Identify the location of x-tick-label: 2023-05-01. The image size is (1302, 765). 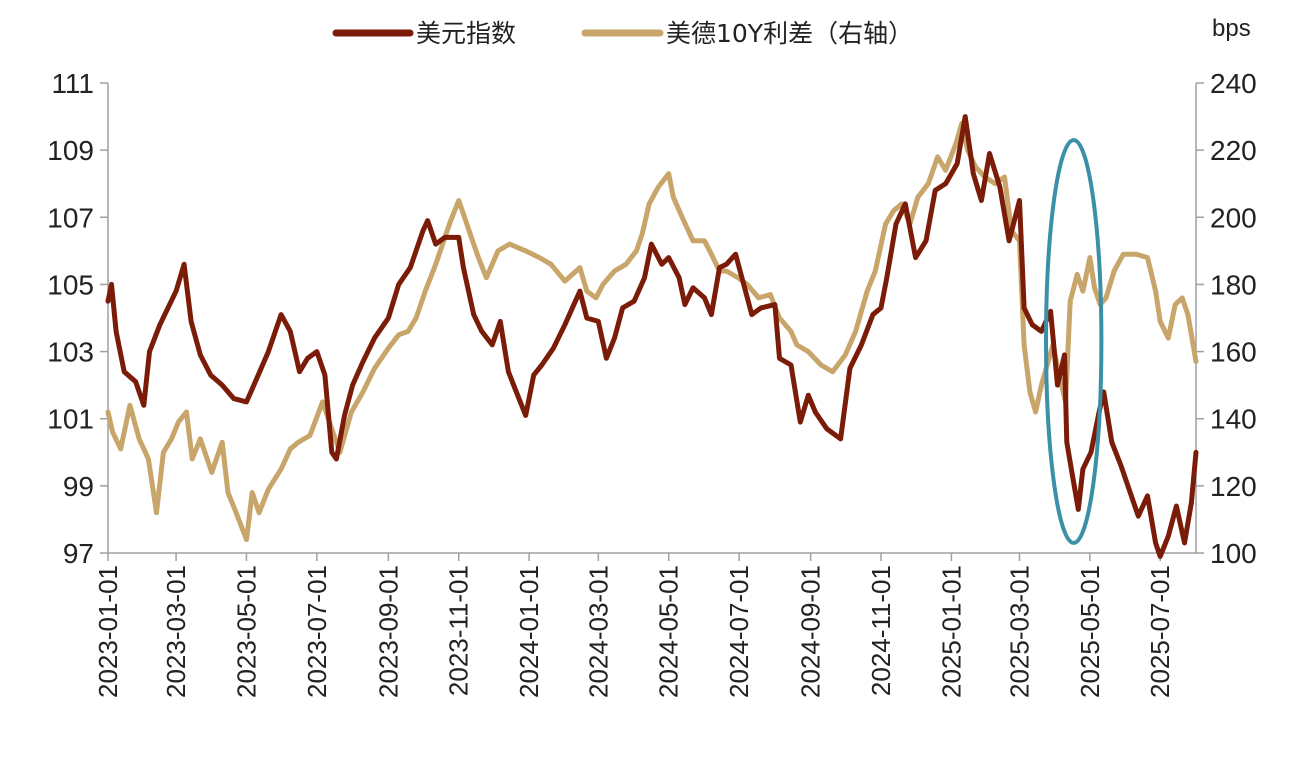
(246, 631).